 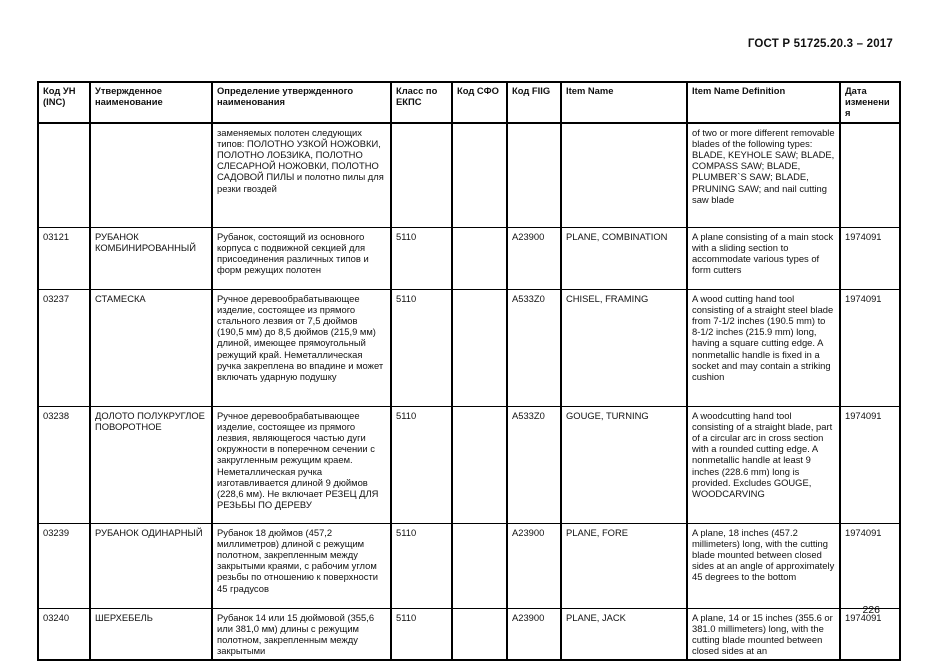 What do you see at coordinates (624, 347) in the screenshot?
I see `cell-item-name: CHISEL, FRAMING` at bounding box center [624, 347].